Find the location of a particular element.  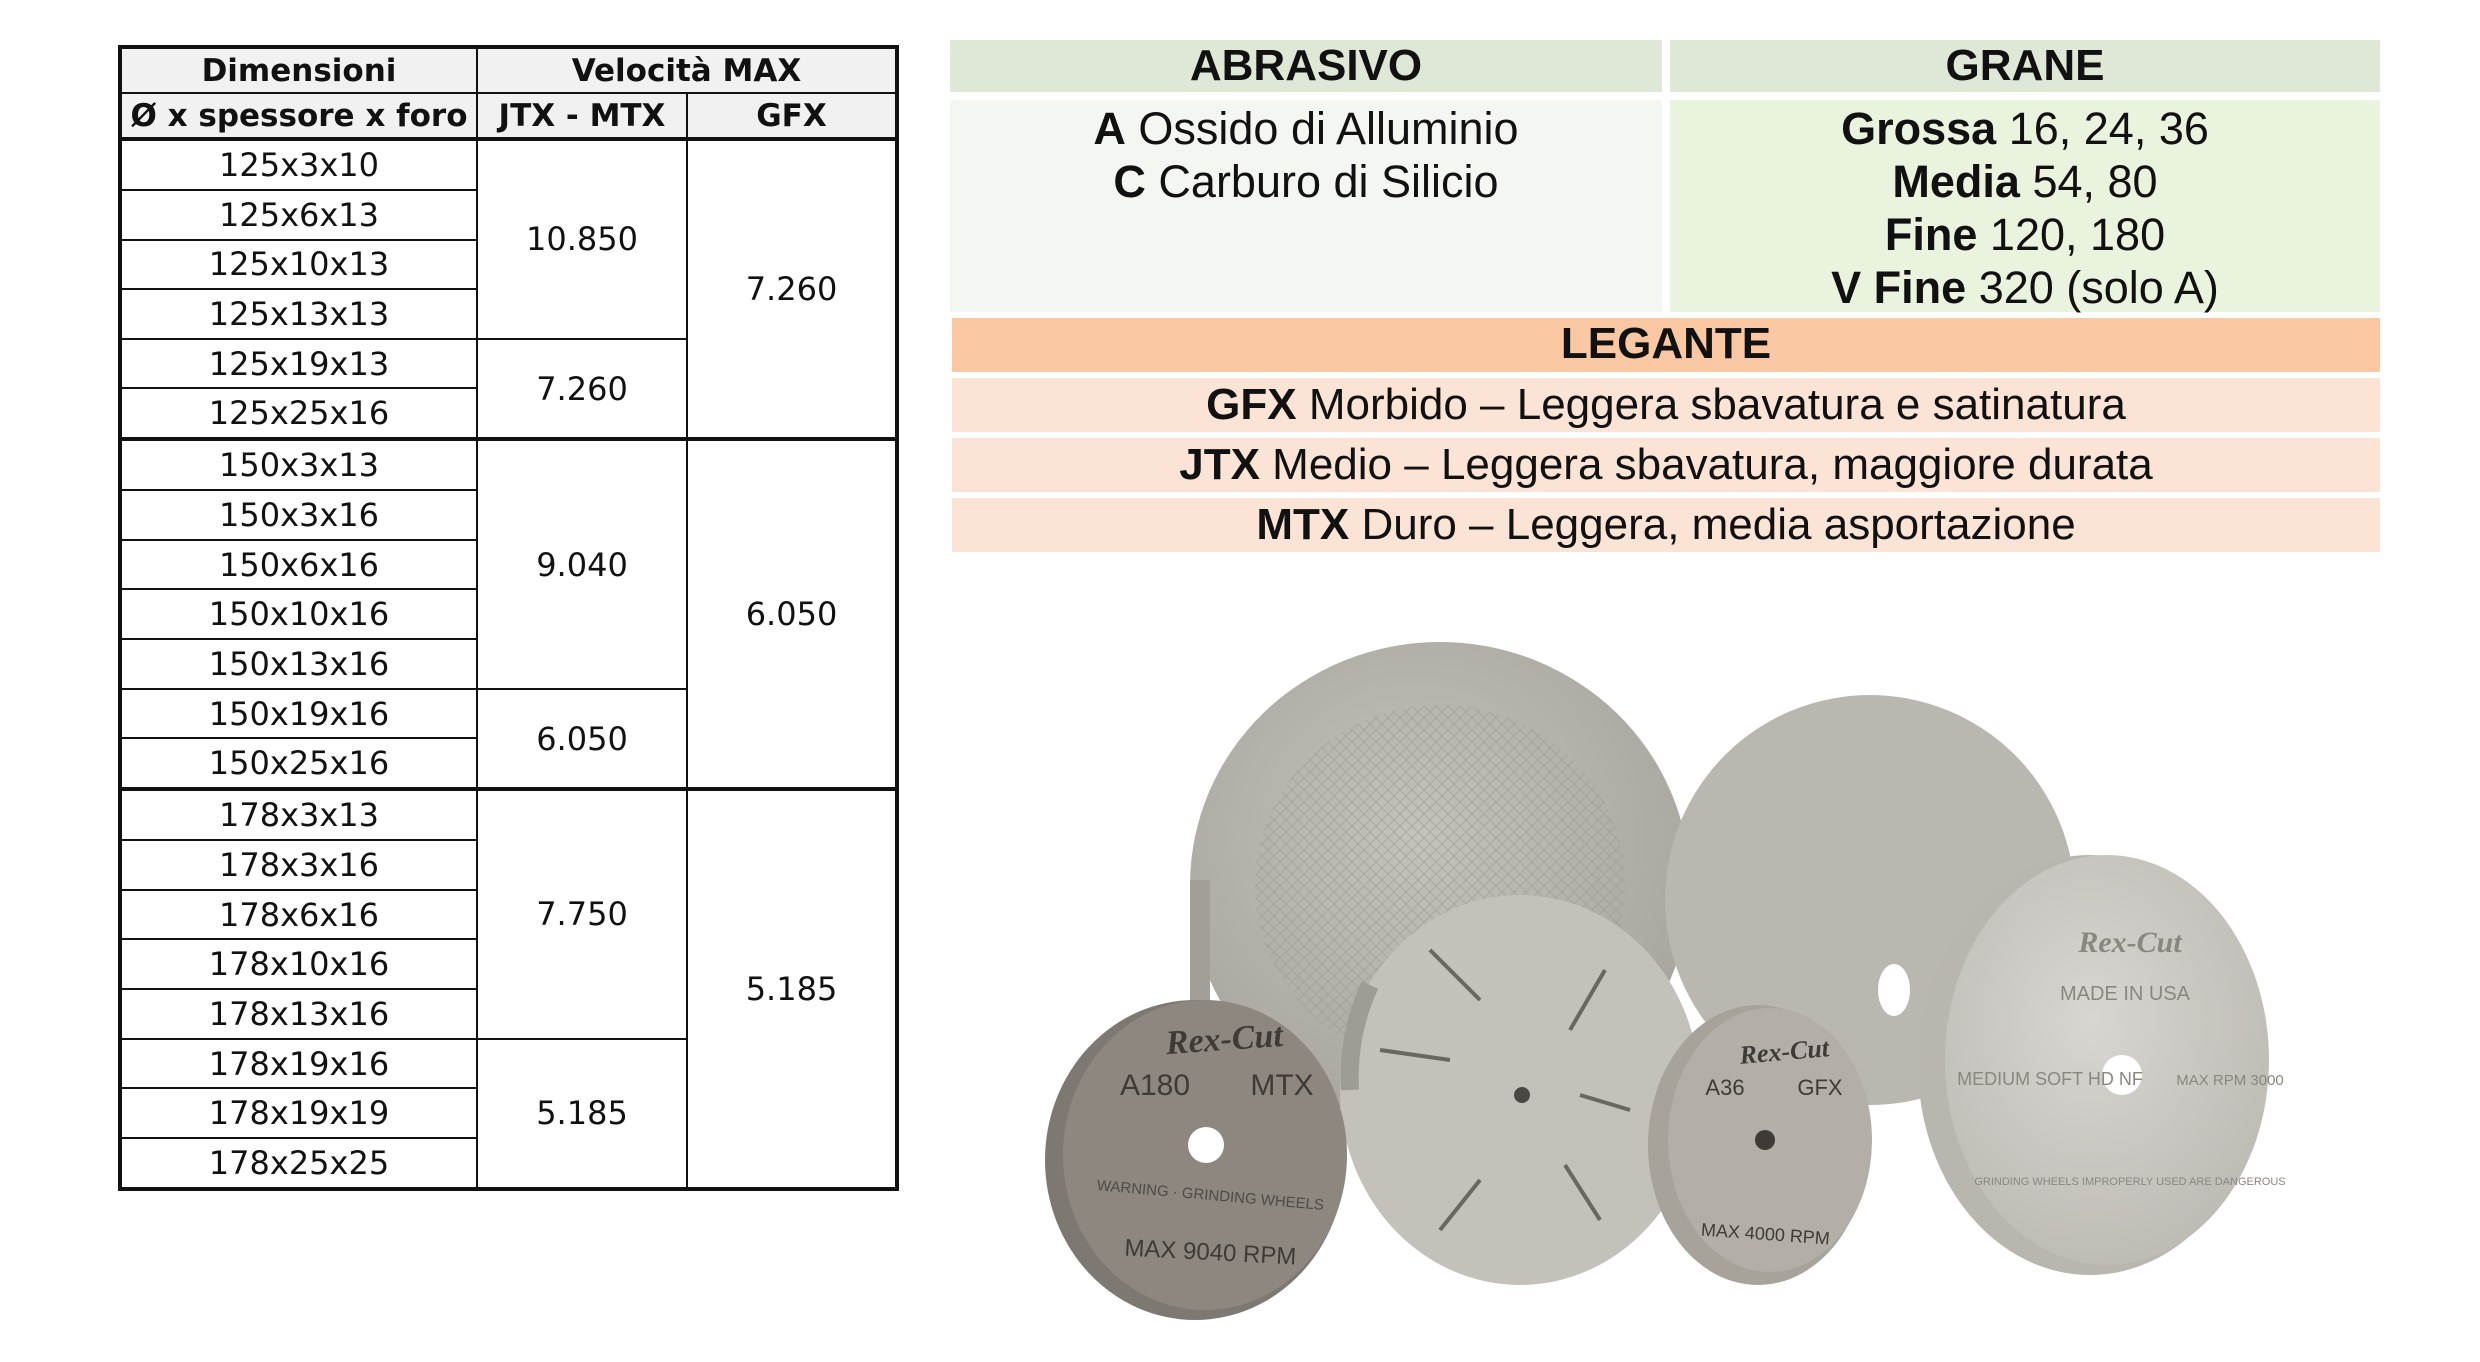

table-row: 178x19x19 is located at coordinates (508, 1113).